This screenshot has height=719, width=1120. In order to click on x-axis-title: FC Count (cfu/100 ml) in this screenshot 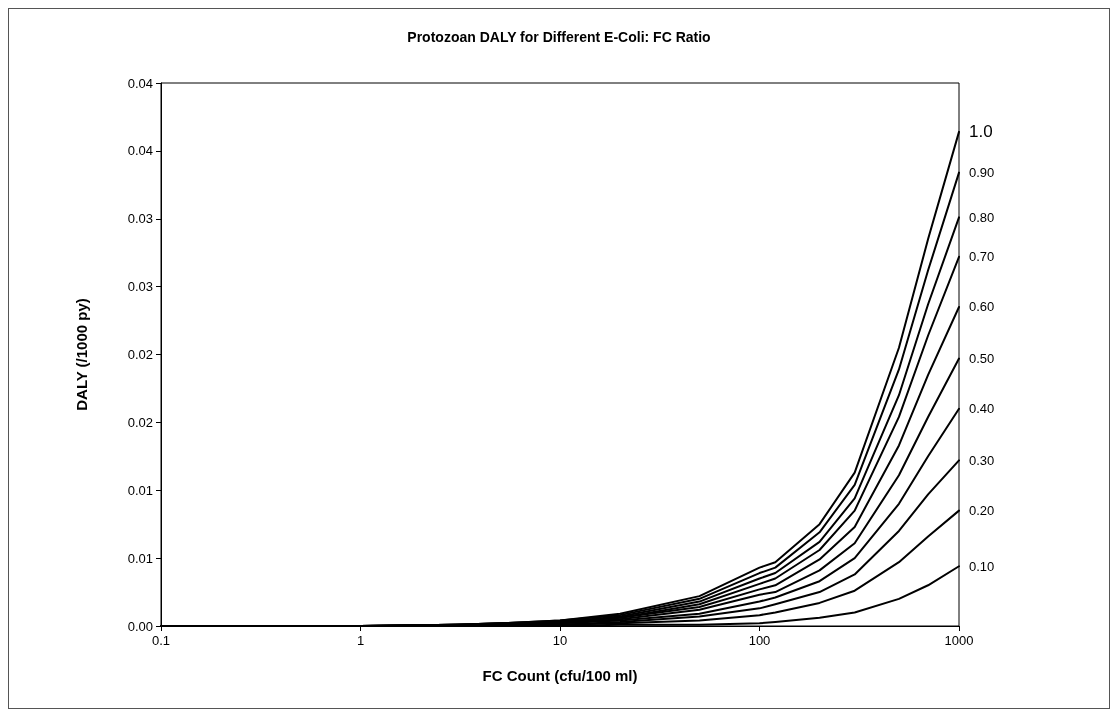, I will do `click(560, 675)`.